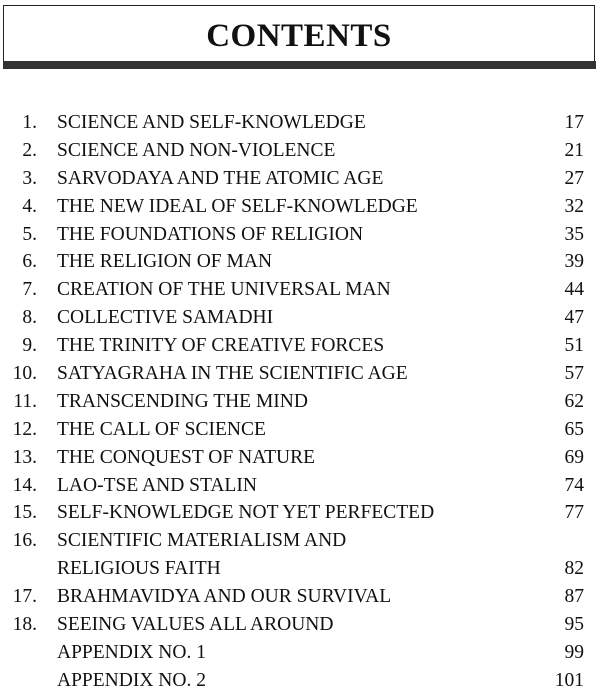 This screenshot has height=697, width=600. I want to click on entry-page: 39, so click(574, 262).